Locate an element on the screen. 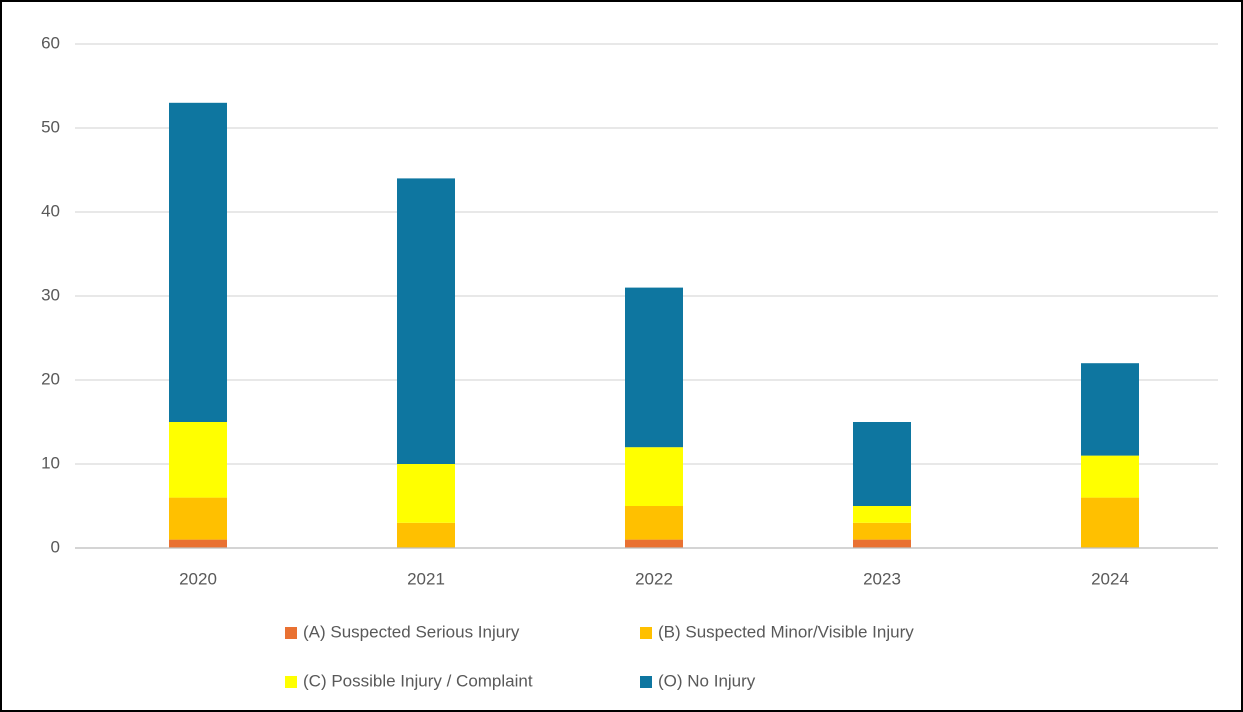 This screenshot has height=712, width=1243. x-tick-label: 2022 is located at coordinates (654, 578).